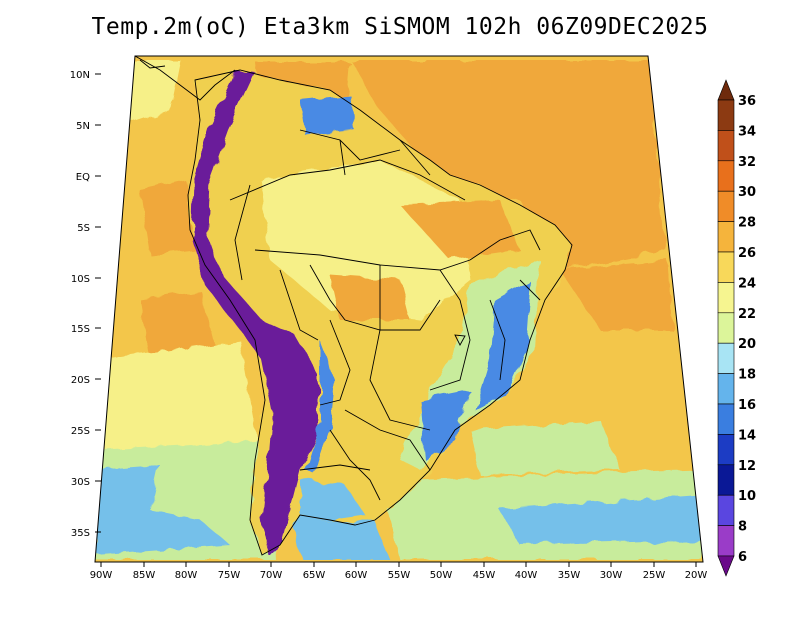 The height and width of the screenshot is (618, 800). Describe the element at coordinates (742, 527) in the screenshot. I see `colorbar-label: 8` at that location.